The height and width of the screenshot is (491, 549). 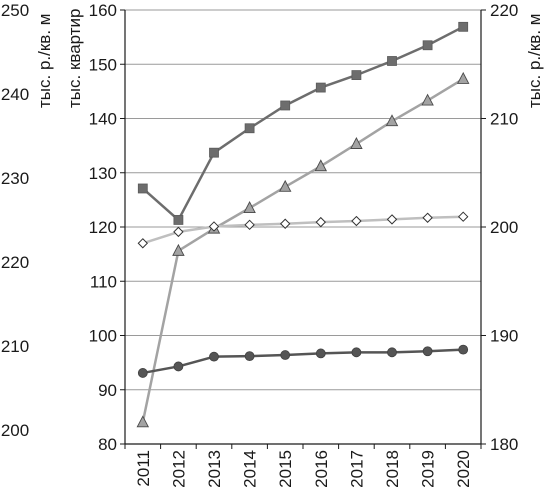 What do you see at coordinates (392, 469) in the screenshot?
I see `x-tick-label: 2018` at bounding box center [392, 469].